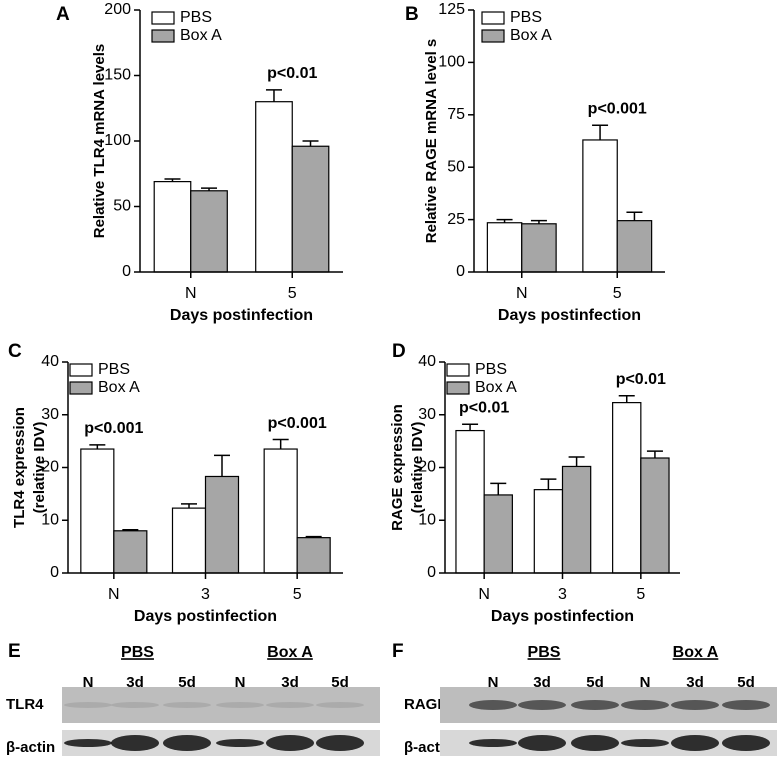 Image resolution: width=777 pixels, height=760 pixels. I want to click on panel-label: A, so click(63, 14).